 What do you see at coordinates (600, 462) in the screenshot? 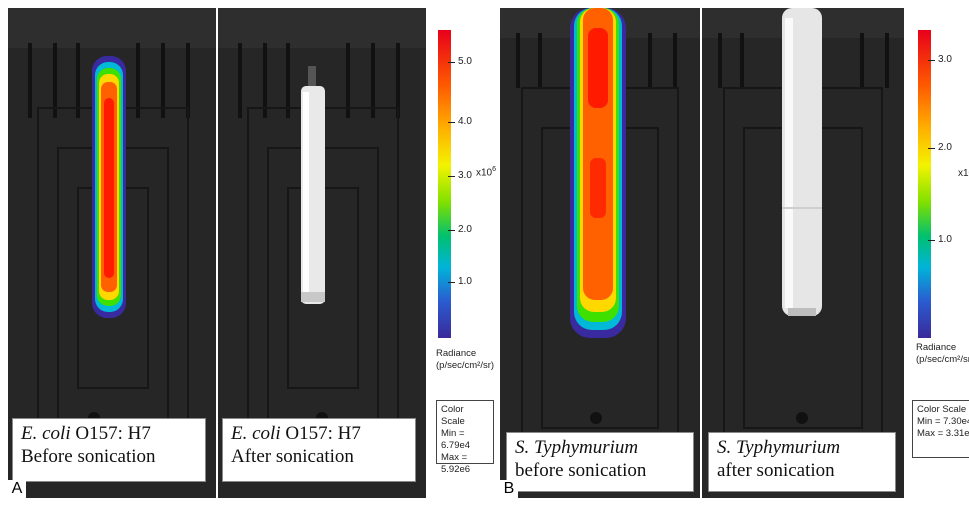
I see `panel-caption: S. Typhymurium before sonication` at bounding box center [600, 462].